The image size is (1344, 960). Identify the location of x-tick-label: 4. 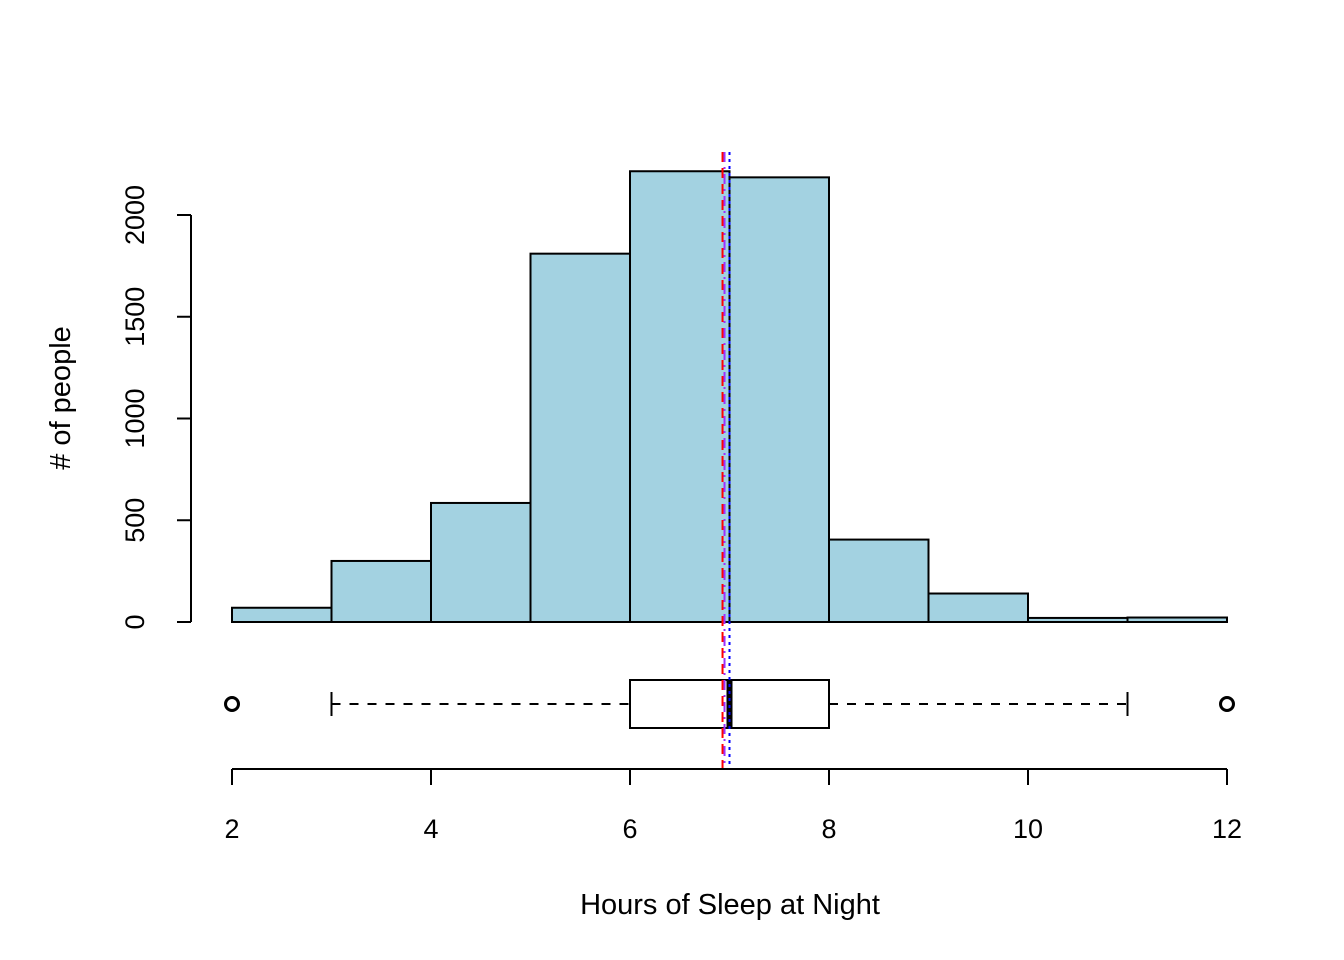
(430, 829).